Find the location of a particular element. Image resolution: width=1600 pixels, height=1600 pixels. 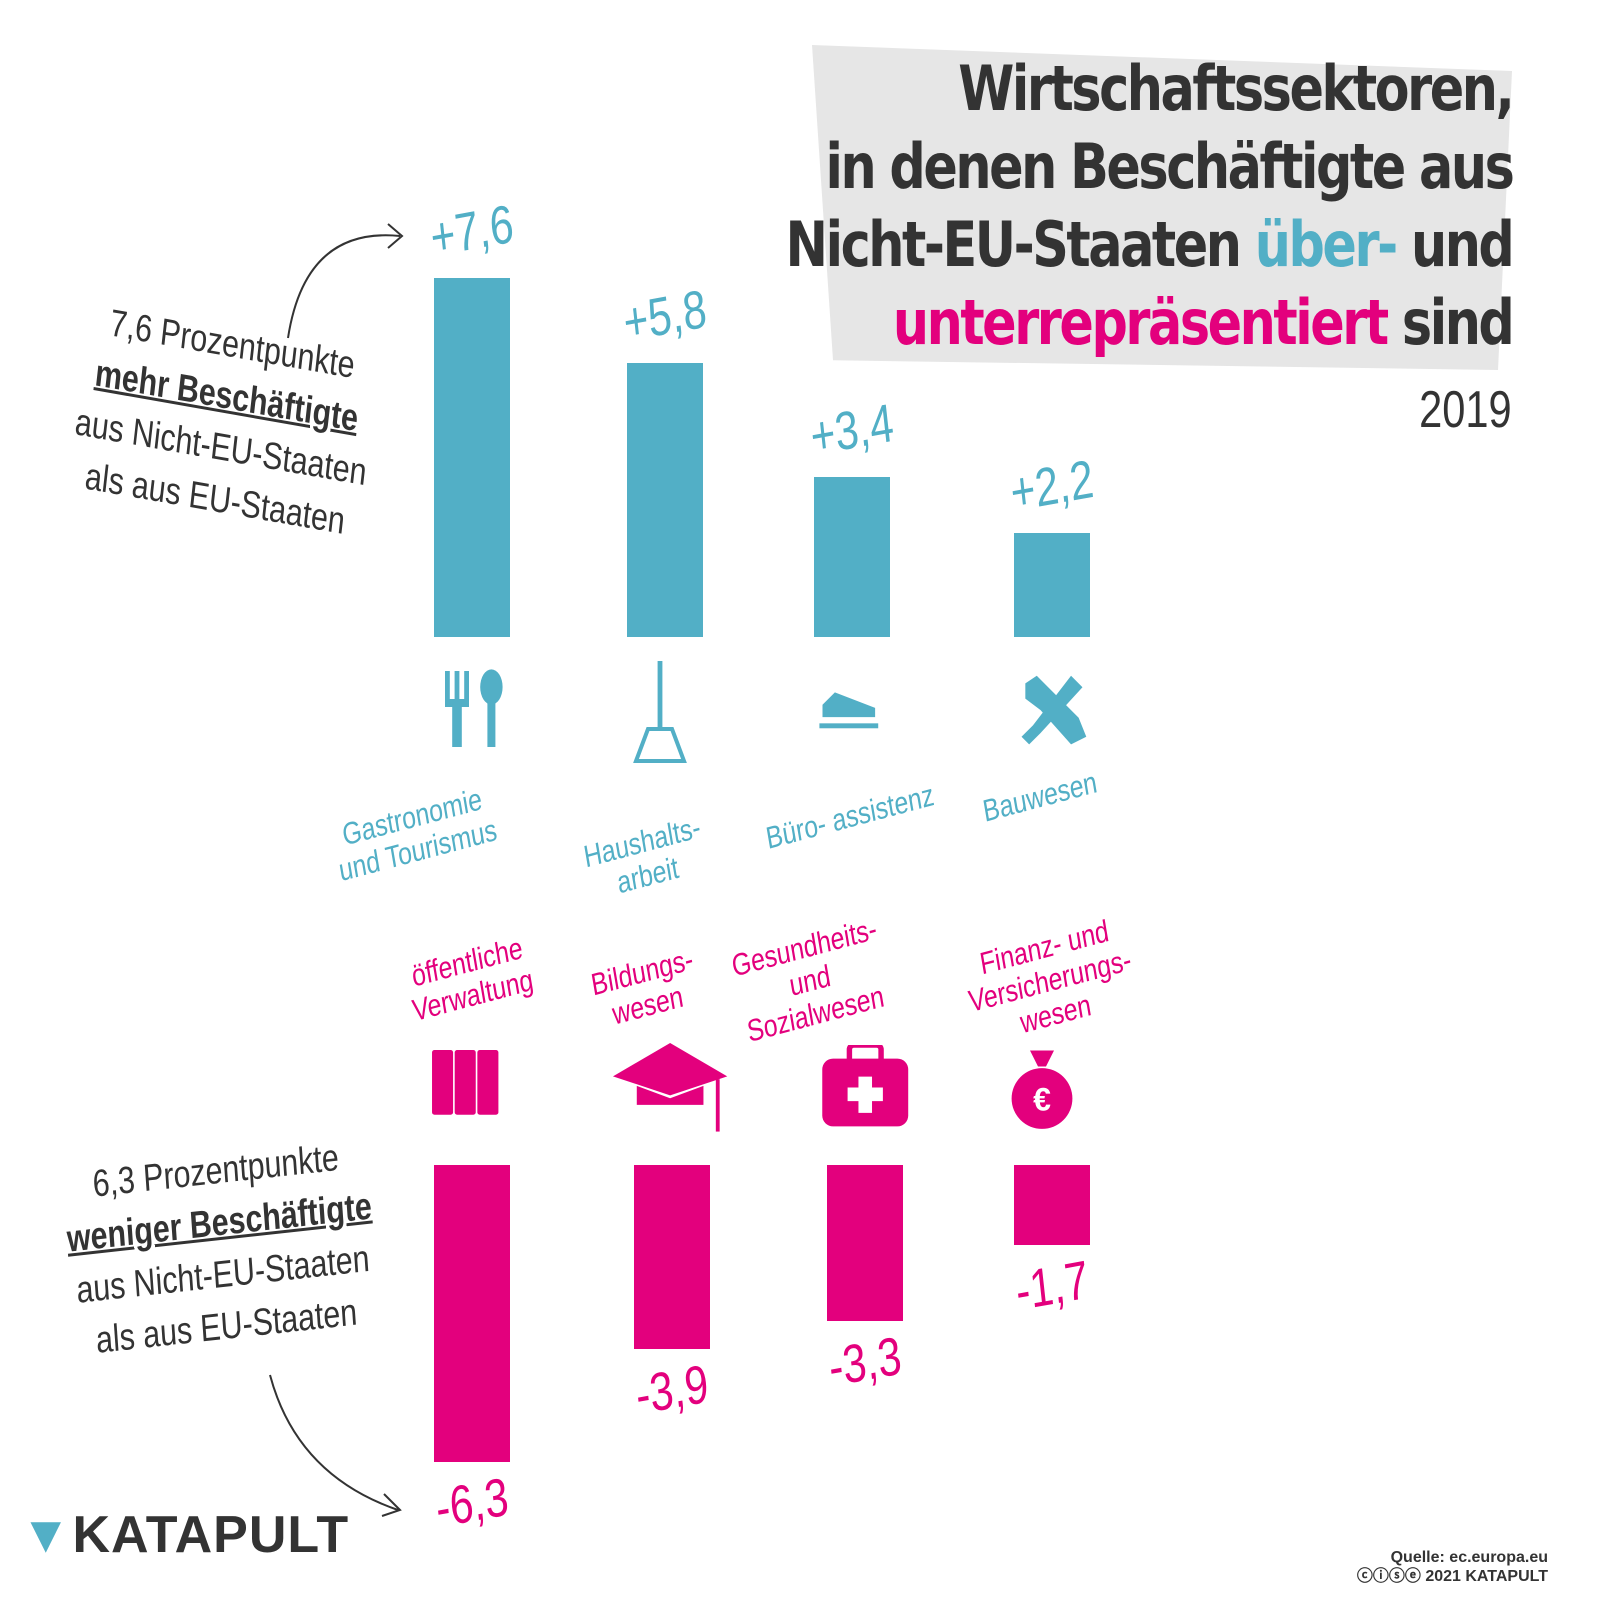

title-background is located at coordinates (1162, 207).